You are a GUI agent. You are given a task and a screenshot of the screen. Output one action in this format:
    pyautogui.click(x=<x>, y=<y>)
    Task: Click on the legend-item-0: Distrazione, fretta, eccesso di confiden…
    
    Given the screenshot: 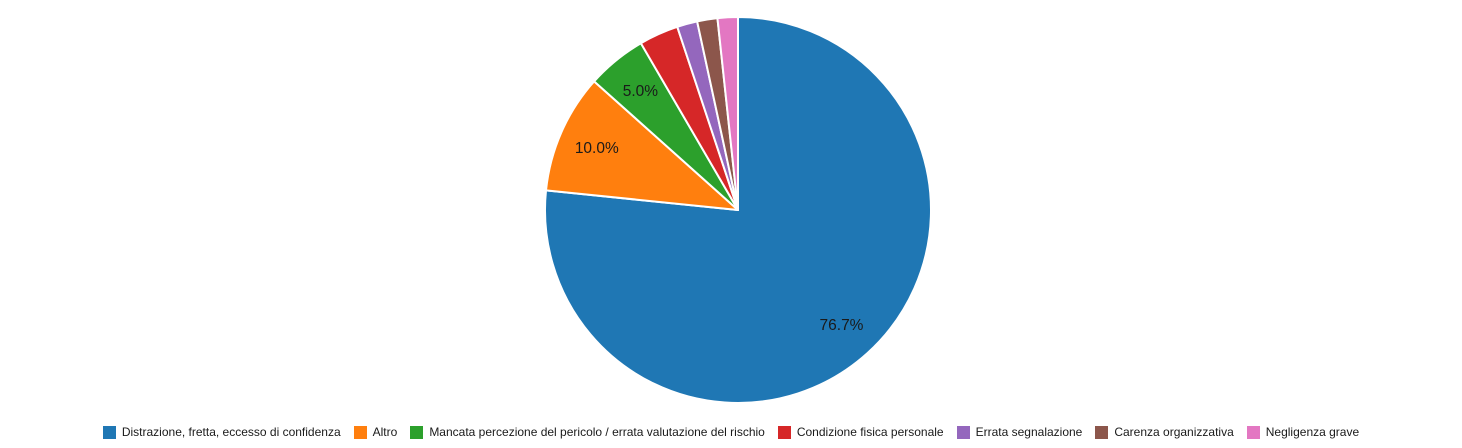 What is the action you would take?
    pyautogui.click(x=221, y=432)
    